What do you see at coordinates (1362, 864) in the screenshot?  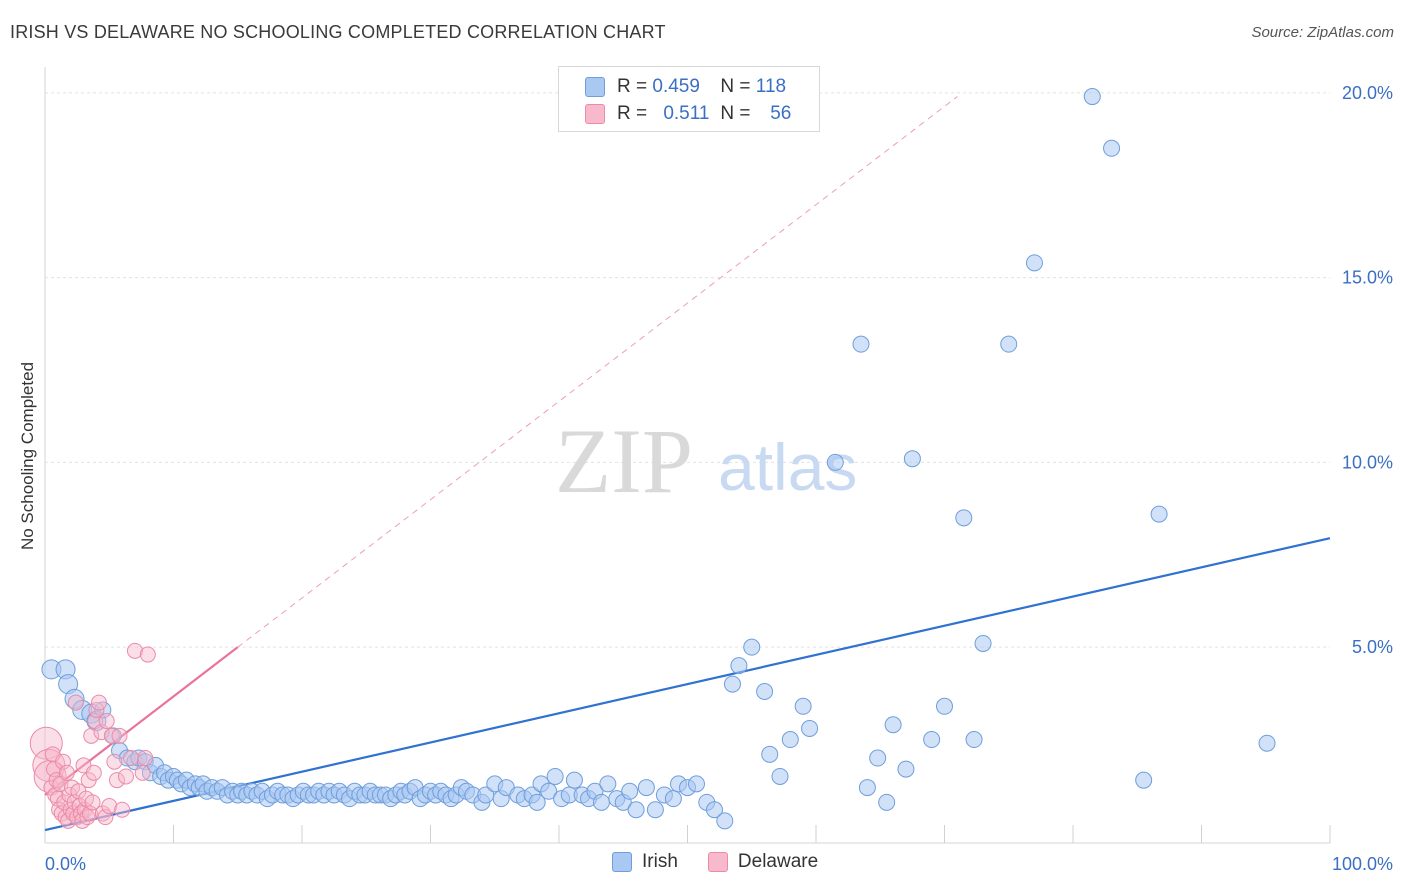 I see `x-tick-label: 100.0%` at bounding box center [1362, 864].